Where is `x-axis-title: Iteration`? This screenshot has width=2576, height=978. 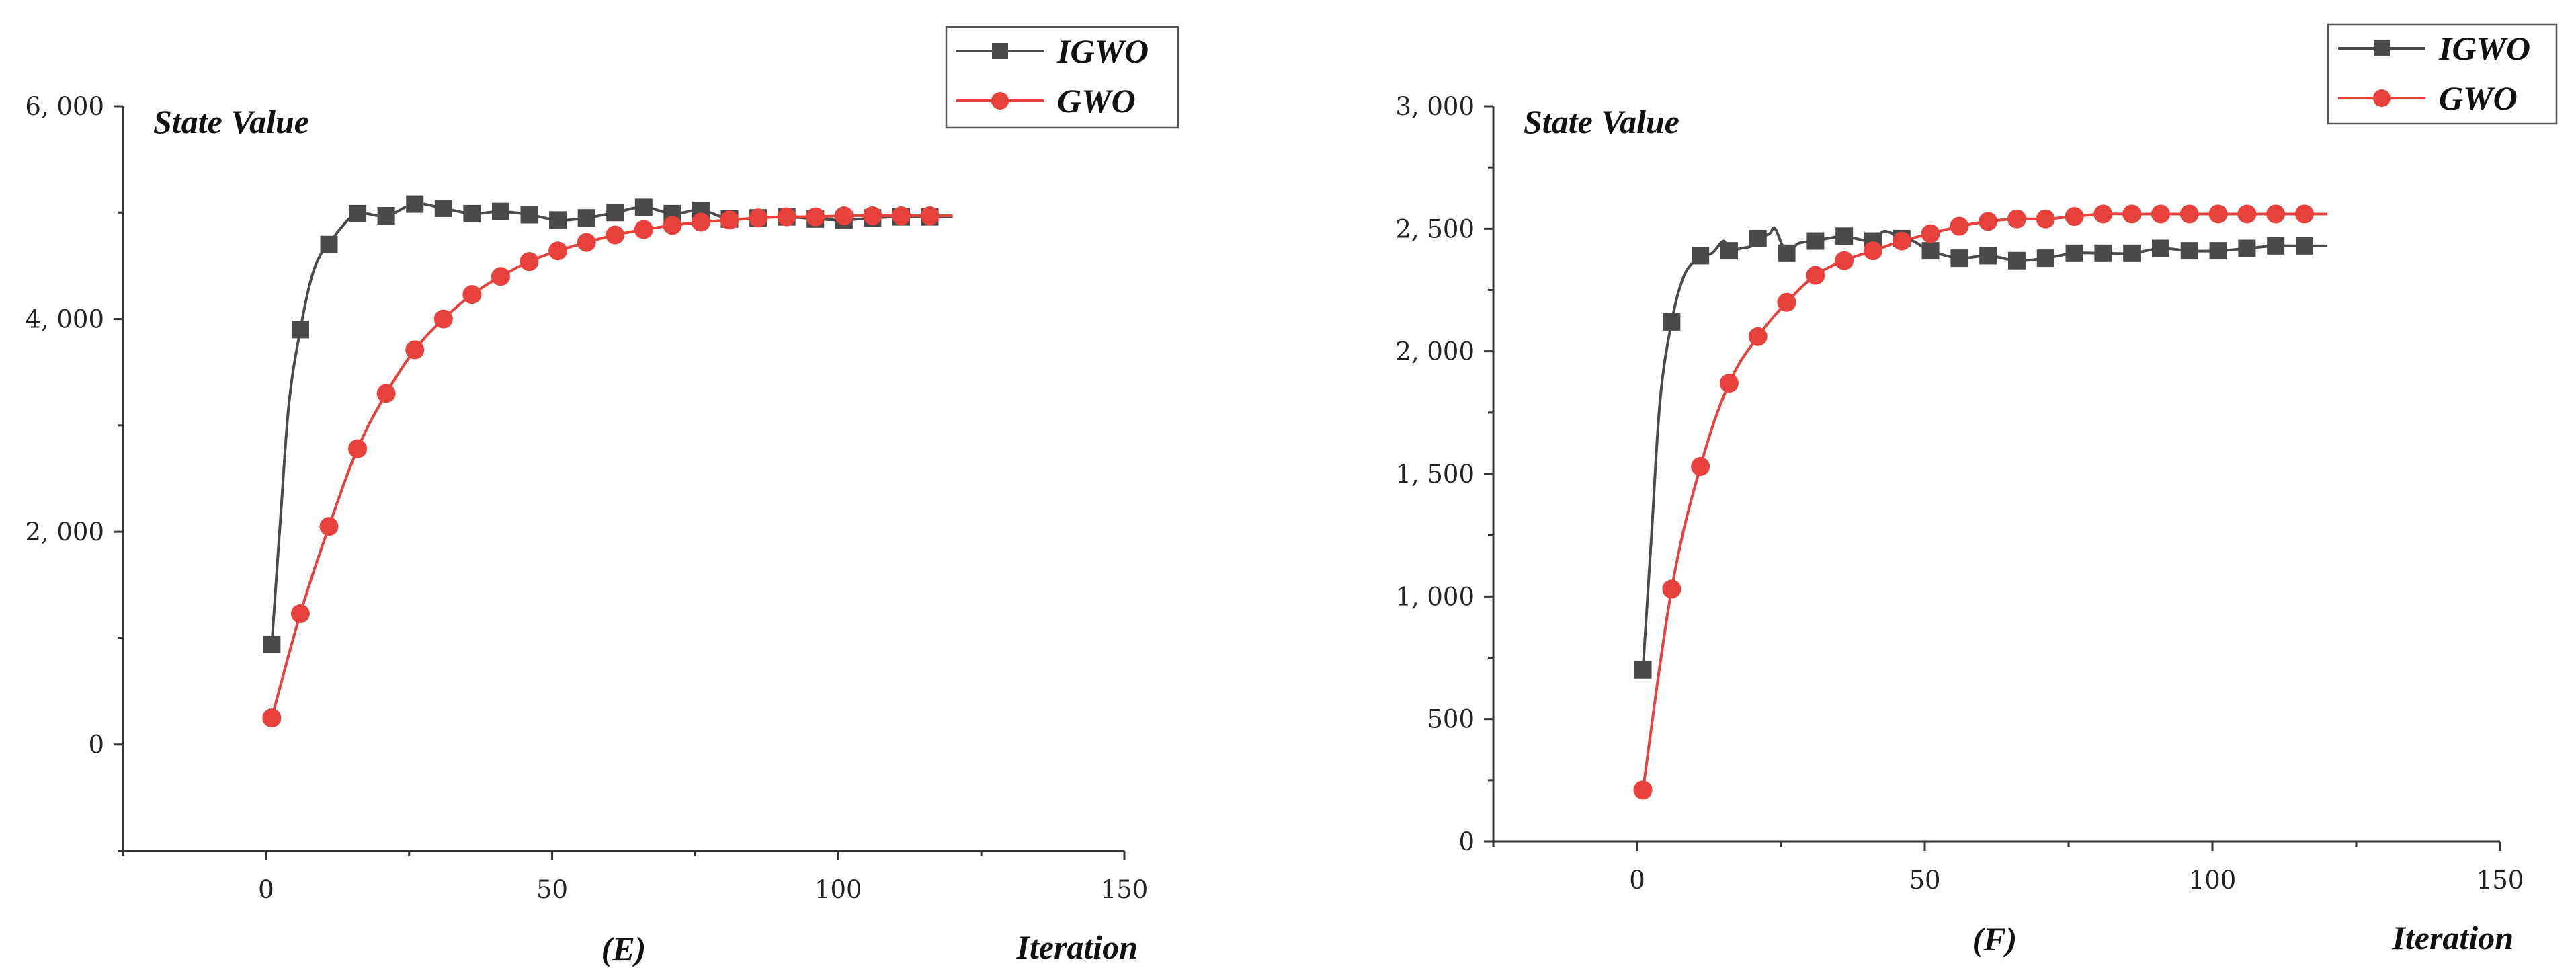
x-axis-title: Iteration is located at coordinates (1076, 947).